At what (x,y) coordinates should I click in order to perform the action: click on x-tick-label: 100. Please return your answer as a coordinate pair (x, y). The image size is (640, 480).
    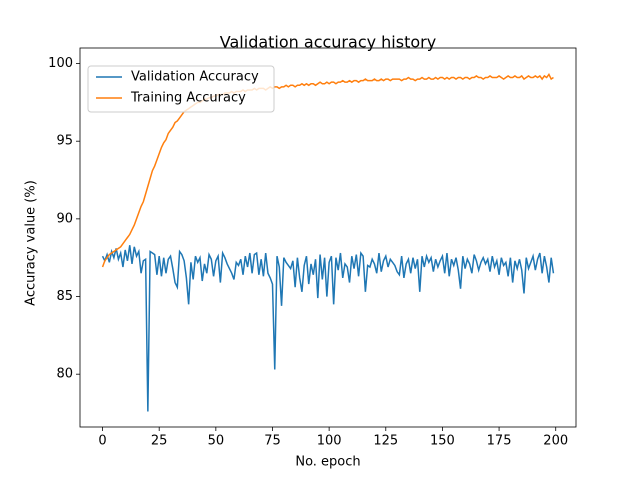
    Looking at the image, I should click on (329, 441).